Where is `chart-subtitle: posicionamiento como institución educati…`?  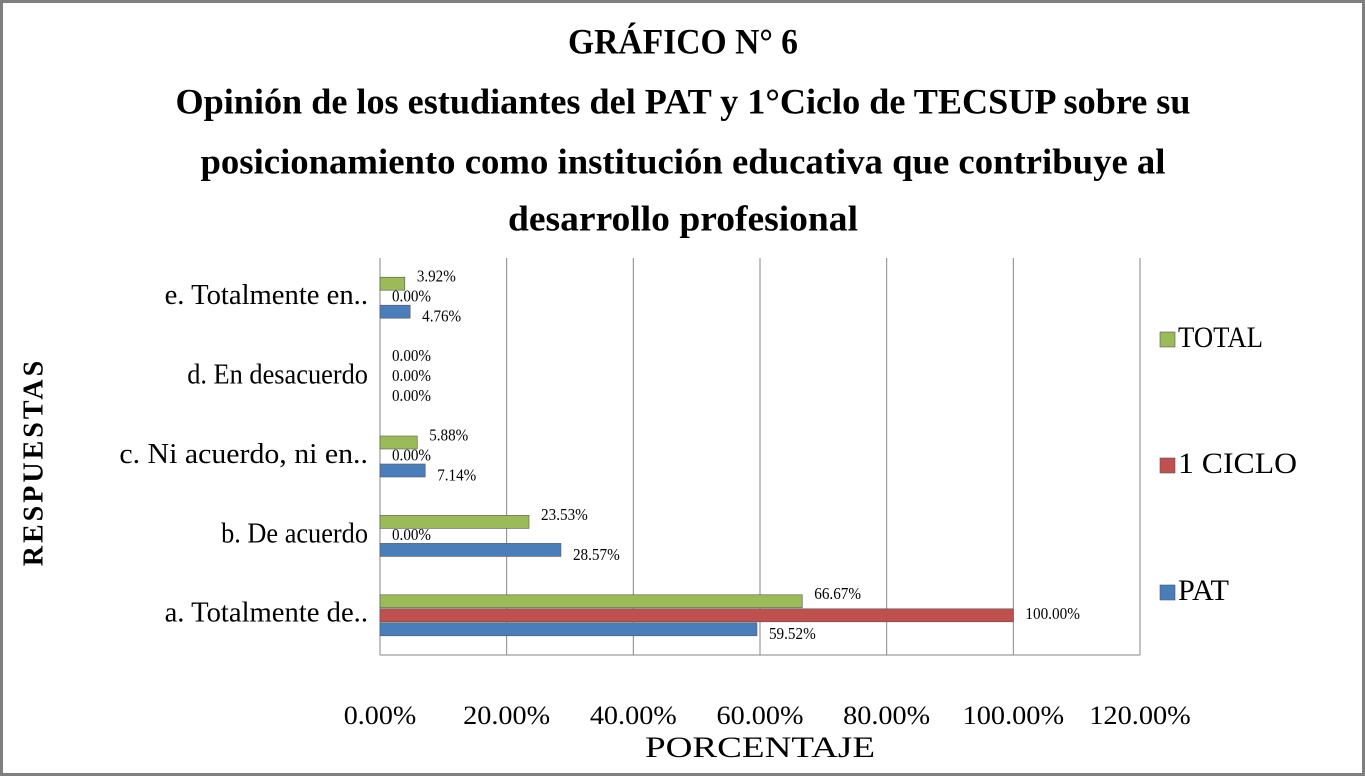 chart-subtitle: posicionamiento como institución educati… is located at coordinates (683, 161).